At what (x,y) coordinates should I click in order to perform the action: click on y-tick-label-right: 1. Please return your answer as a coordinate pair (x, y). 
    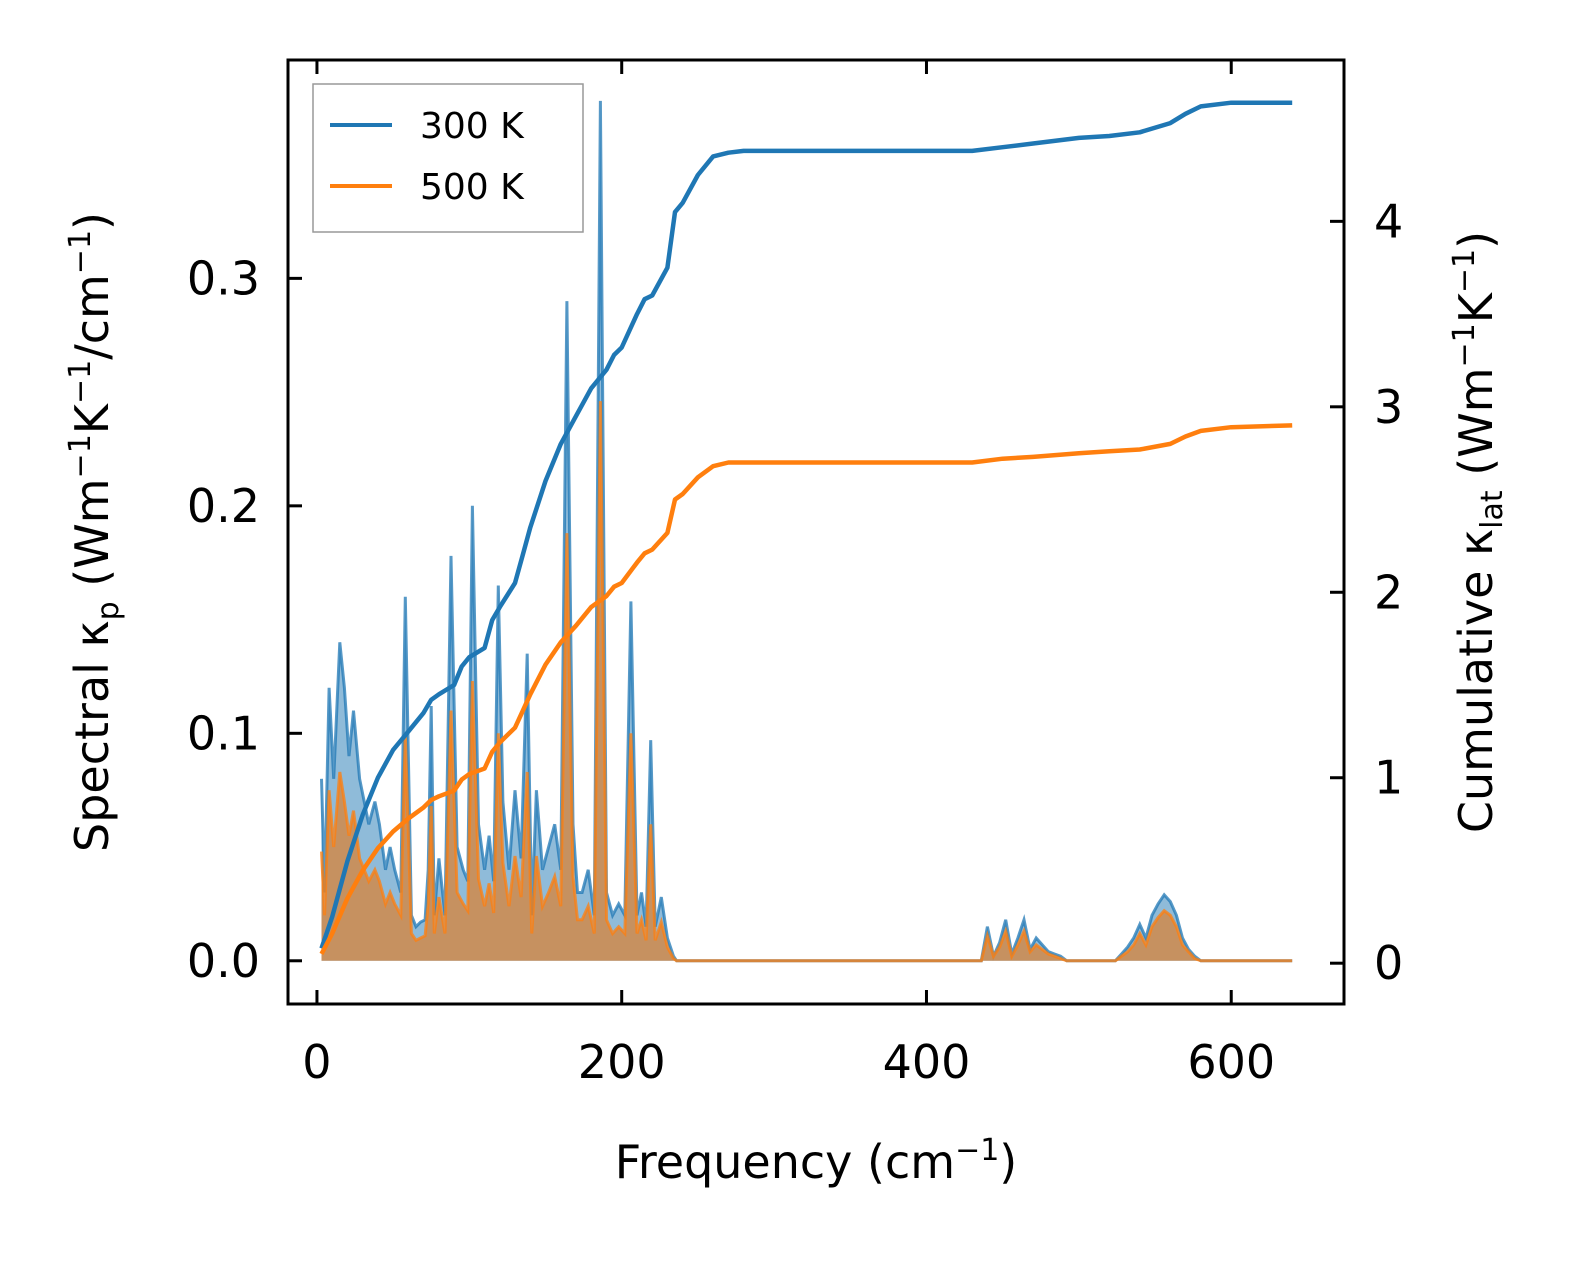
    Looking at the image, I should click on (1388, 778).